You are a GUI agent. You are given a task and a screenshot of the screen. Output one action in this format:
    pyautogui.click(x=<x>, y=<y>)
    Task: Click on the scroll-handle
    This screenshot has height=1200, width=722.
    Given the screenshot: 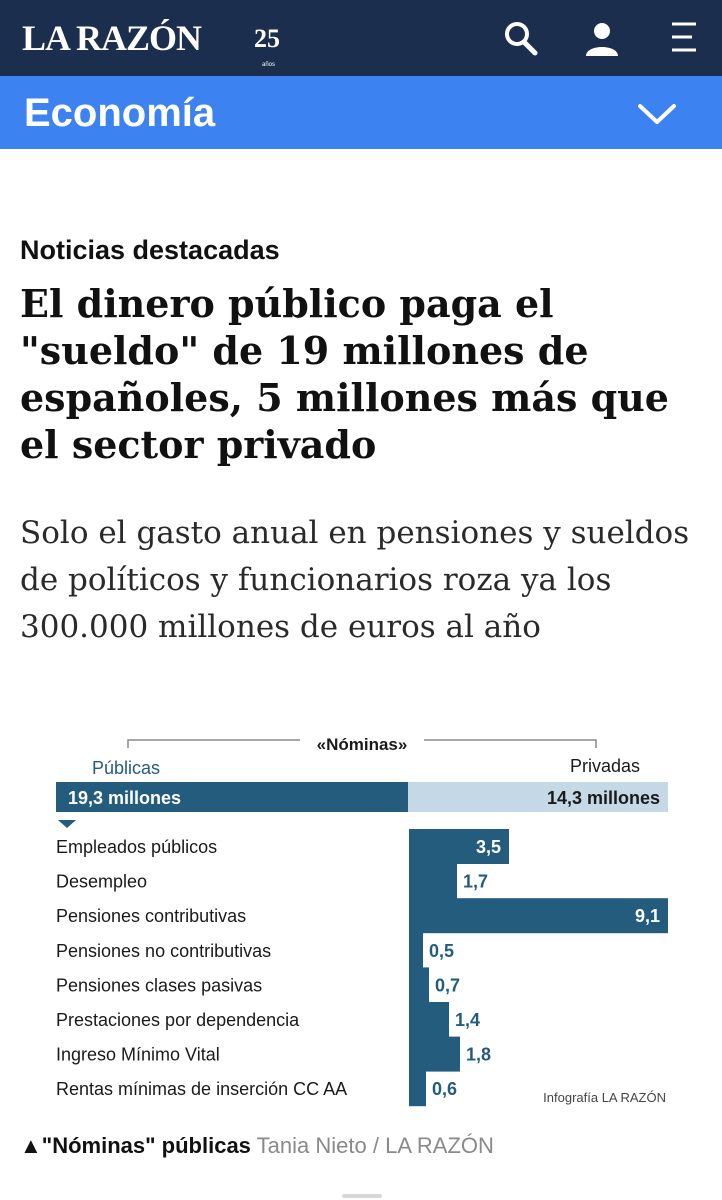 What is the action you would take?
    pyautogui.click(x=362, y=1196)
    